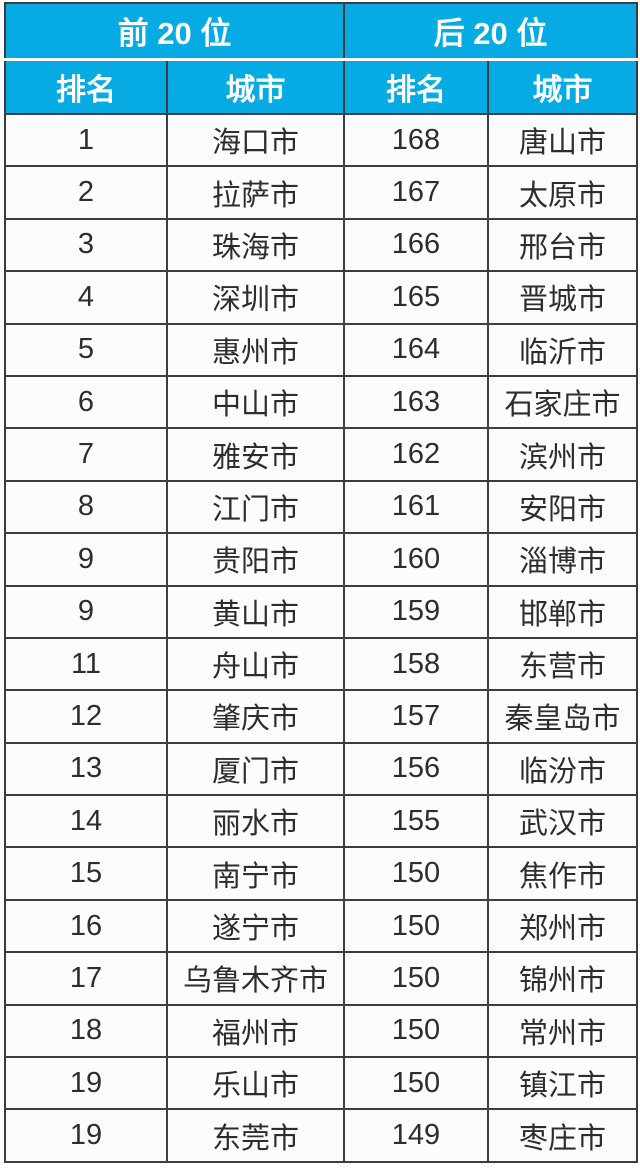 The image size is (640, 1172). Describe the element at coordinates (562, 1031) in the screenshot. I see `city-cell-right: 常州市` at that location.